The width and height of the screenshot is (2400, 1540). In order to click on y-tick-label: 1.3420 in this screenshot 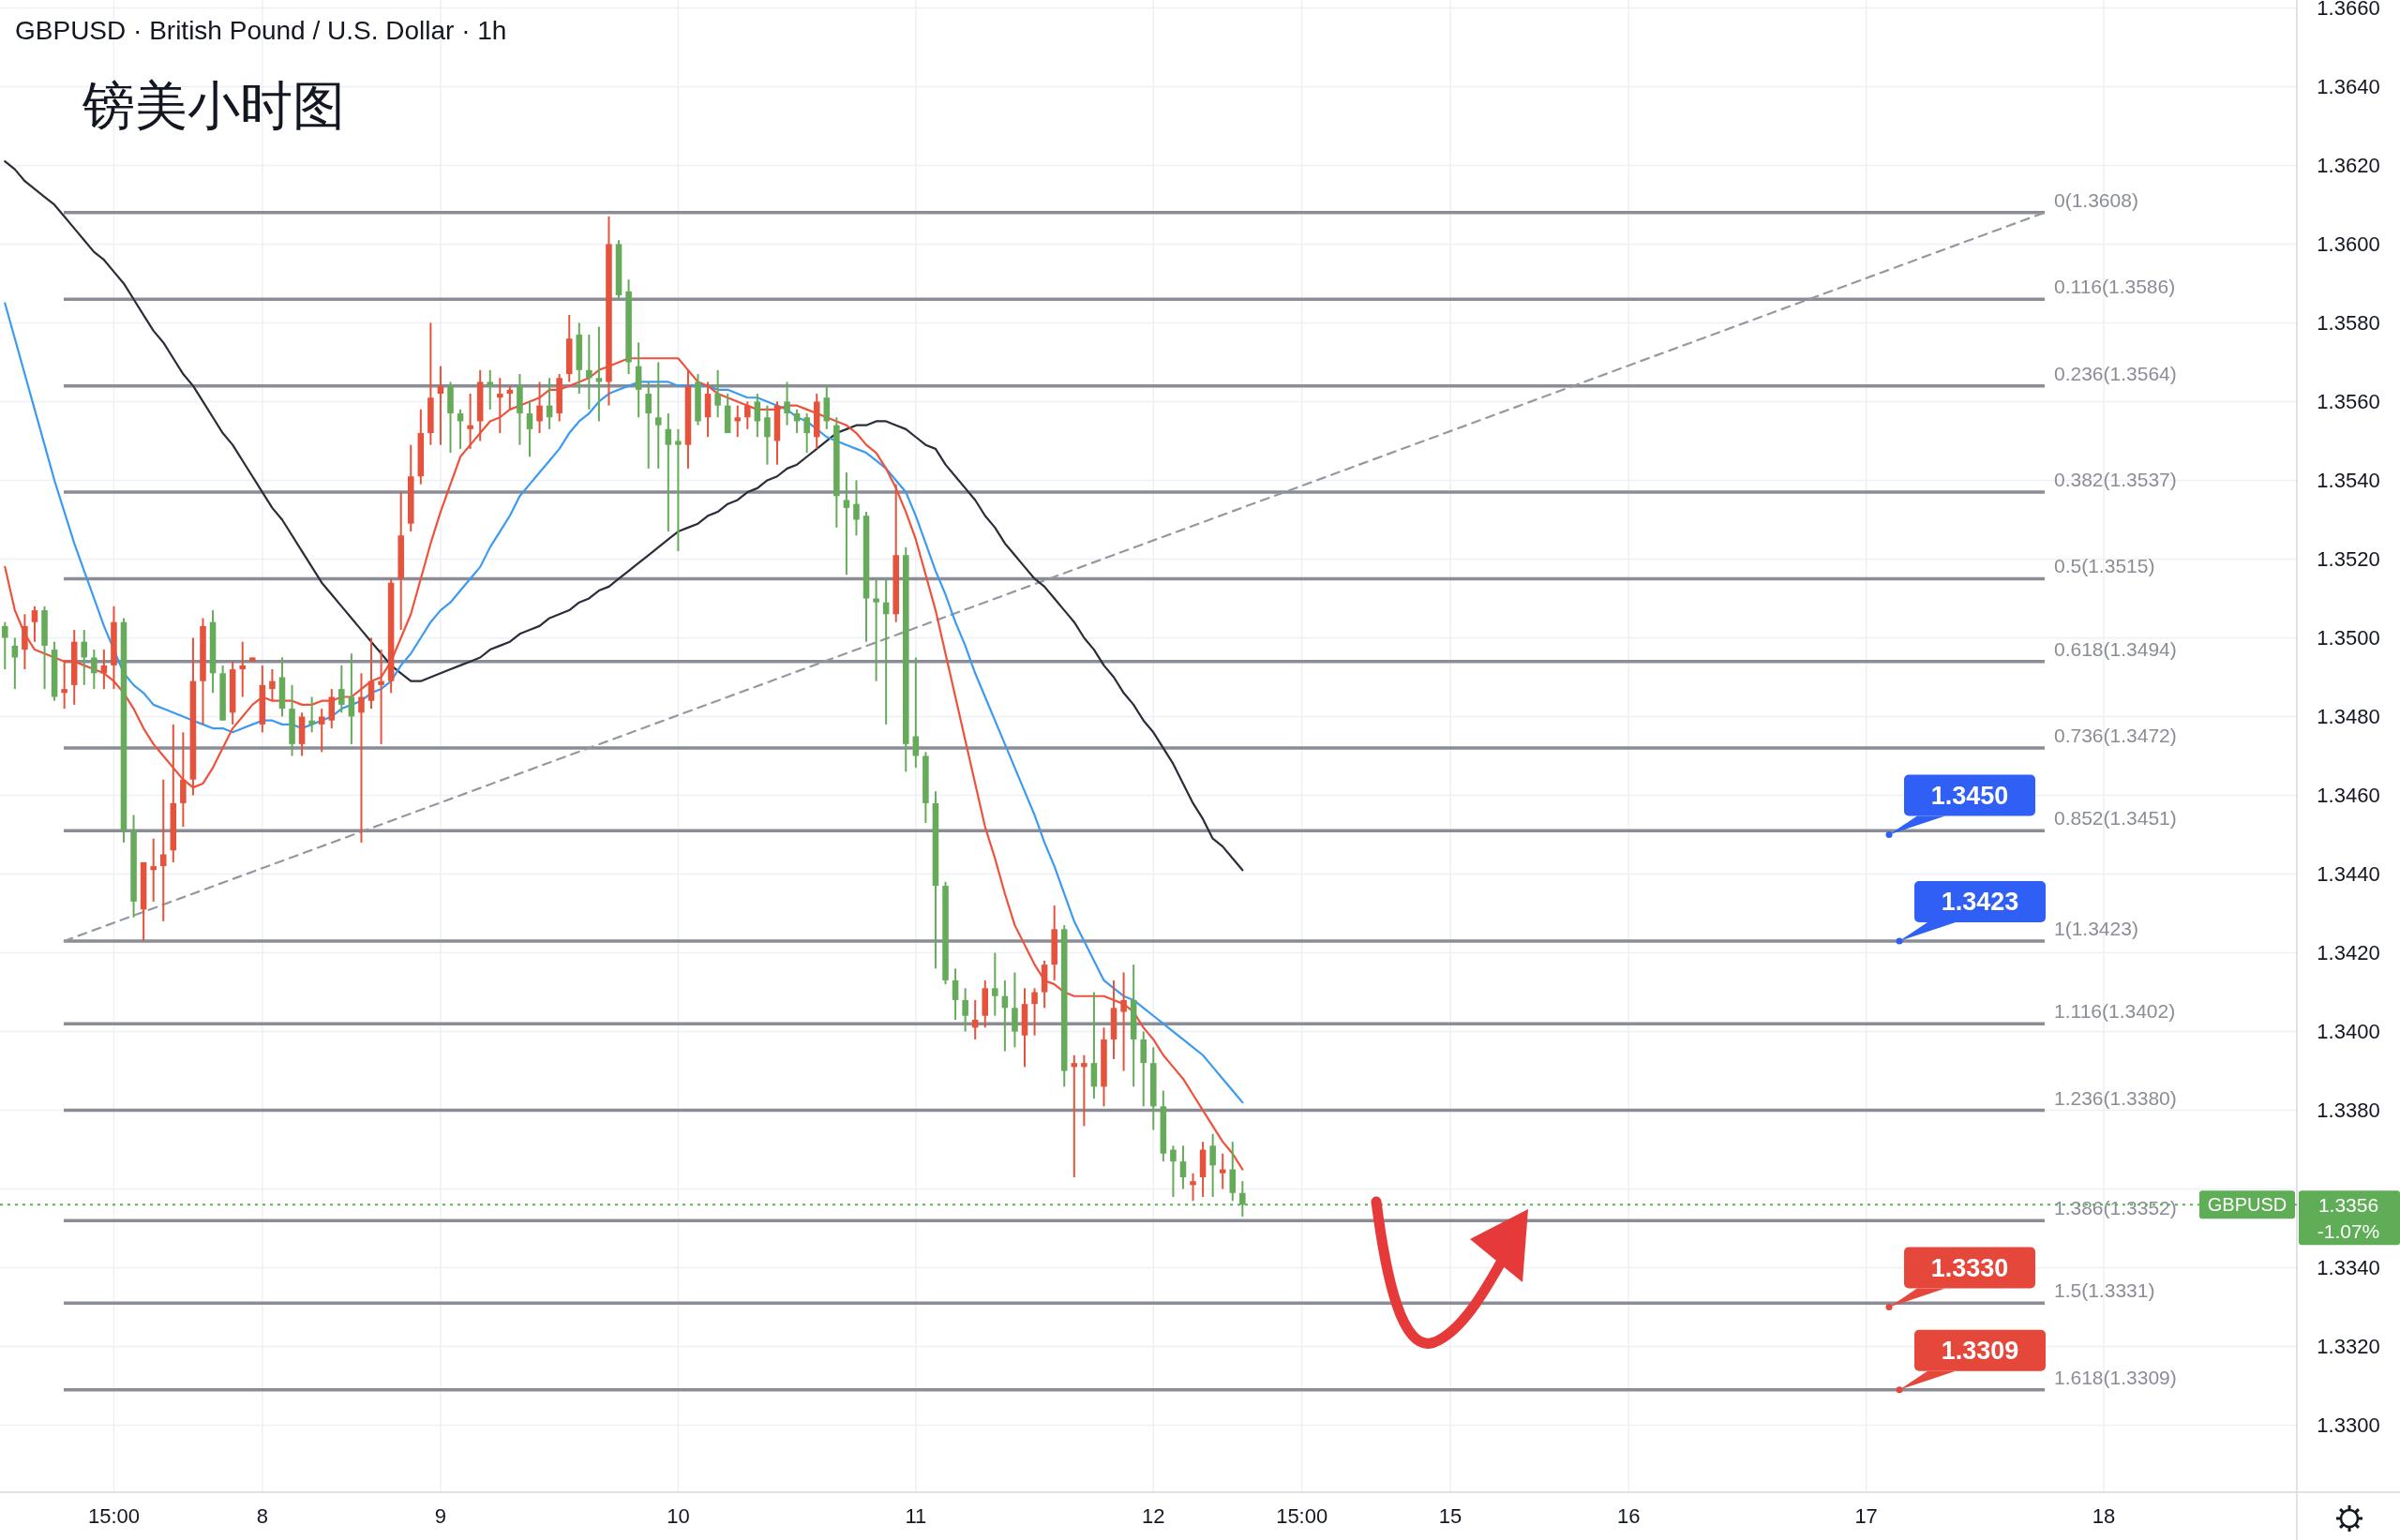, I will do `click(2348, 953)`.